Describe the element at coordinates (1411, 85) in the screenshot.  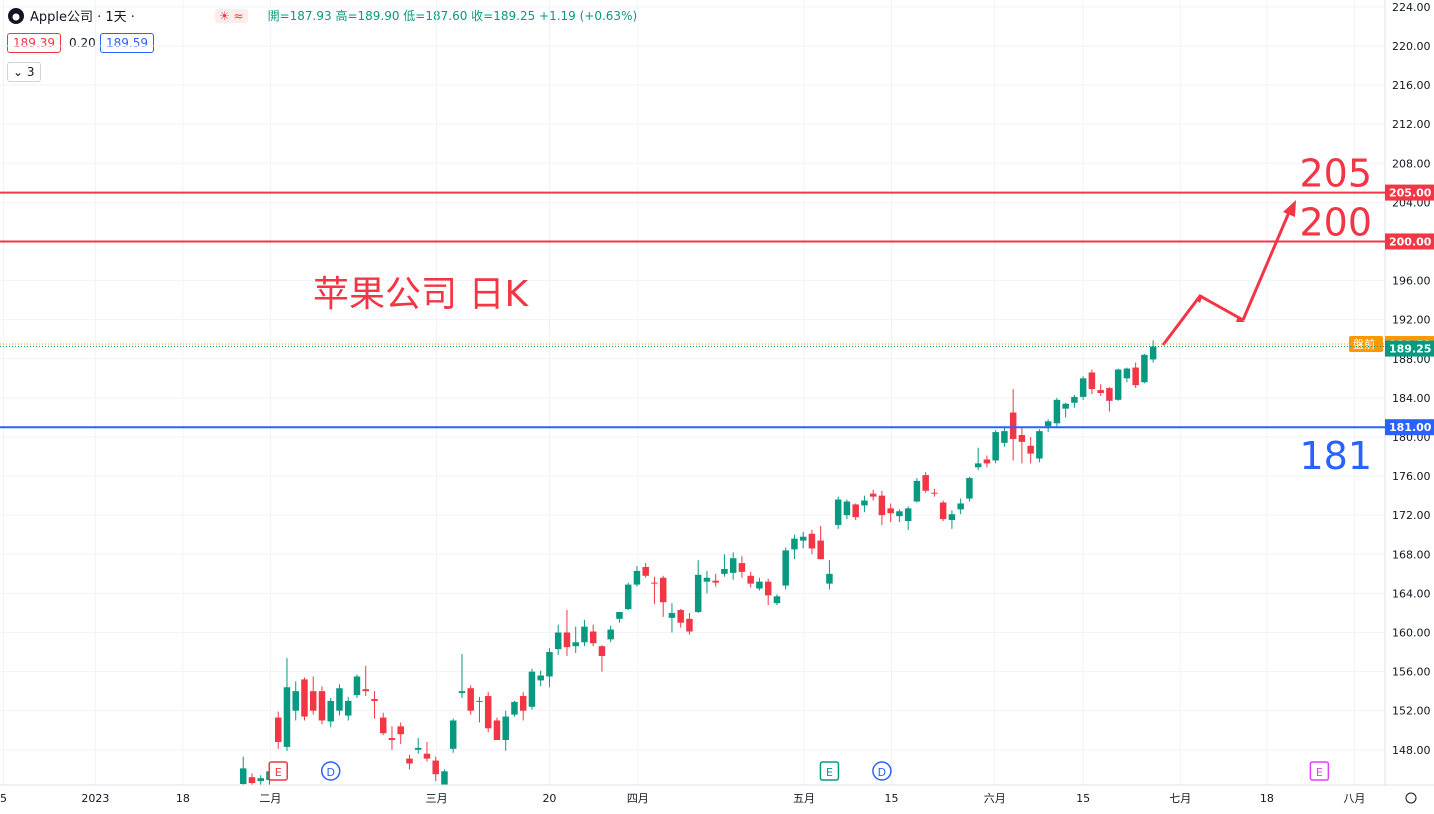
I see `y-tick-label: 216.00` at that location.